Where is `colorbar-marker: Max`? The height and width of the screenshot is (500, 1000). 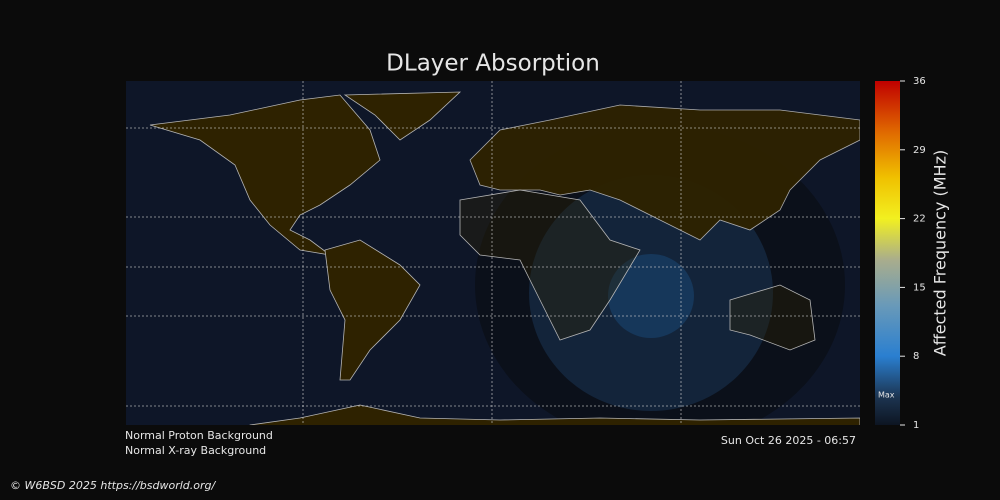
colorbar-marker: Max is located at coordinates (886, 395).